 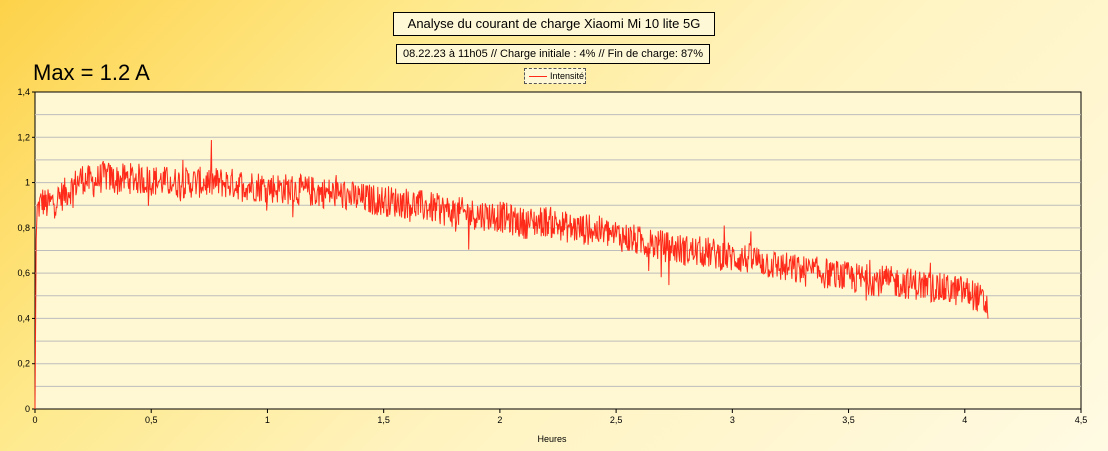 I want to click on chart-legend: Intensité, so click(x=555, y=76).